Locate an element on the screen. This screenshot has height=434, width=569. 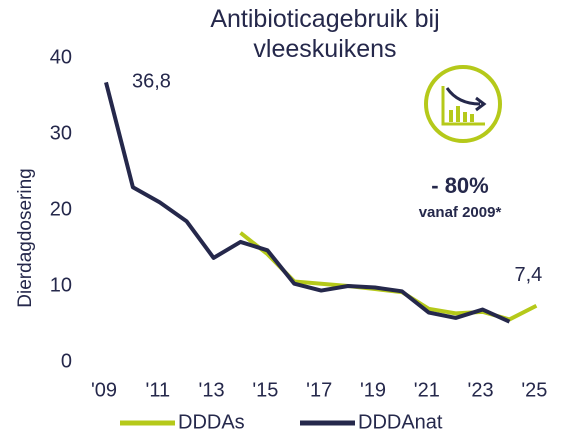
x-tick-label: '23 is located at coordinates (481, 390).